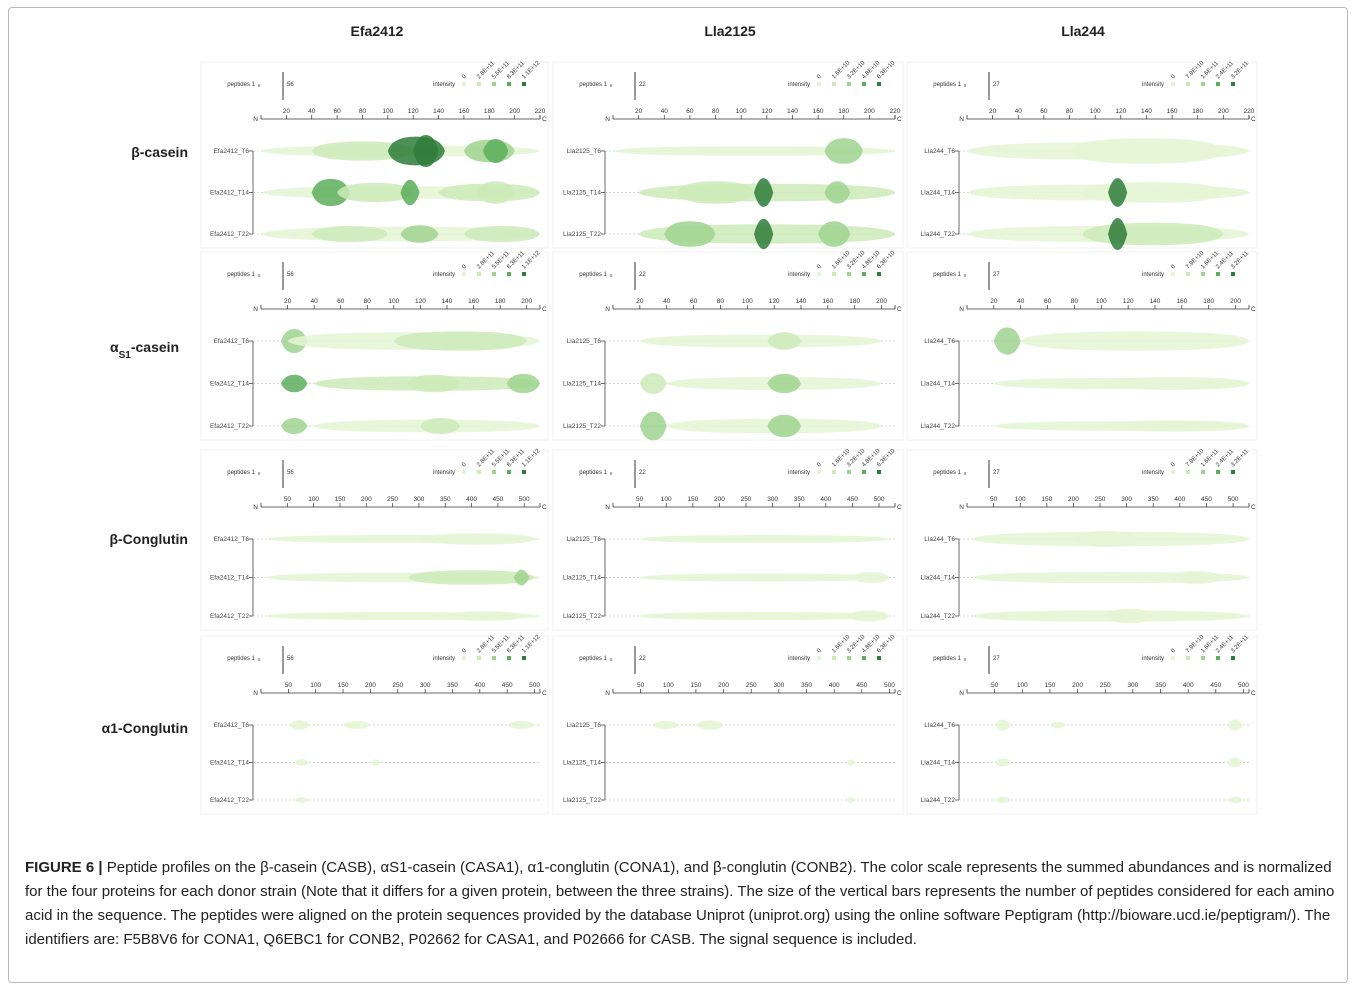  I want to click on peptides-max-value: 56, so click(290, 473).